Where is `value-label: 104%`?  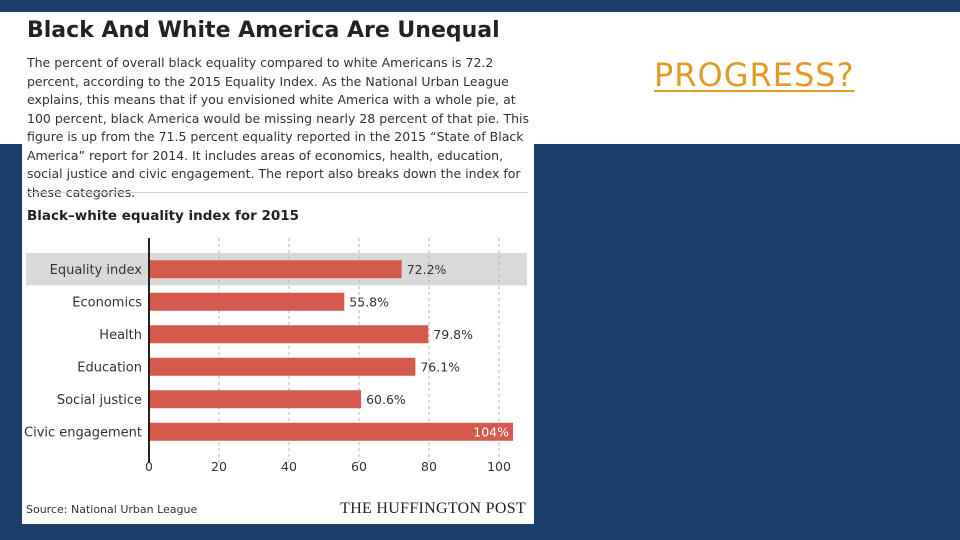 value-label: 104% is located at coordinates (491, 431).